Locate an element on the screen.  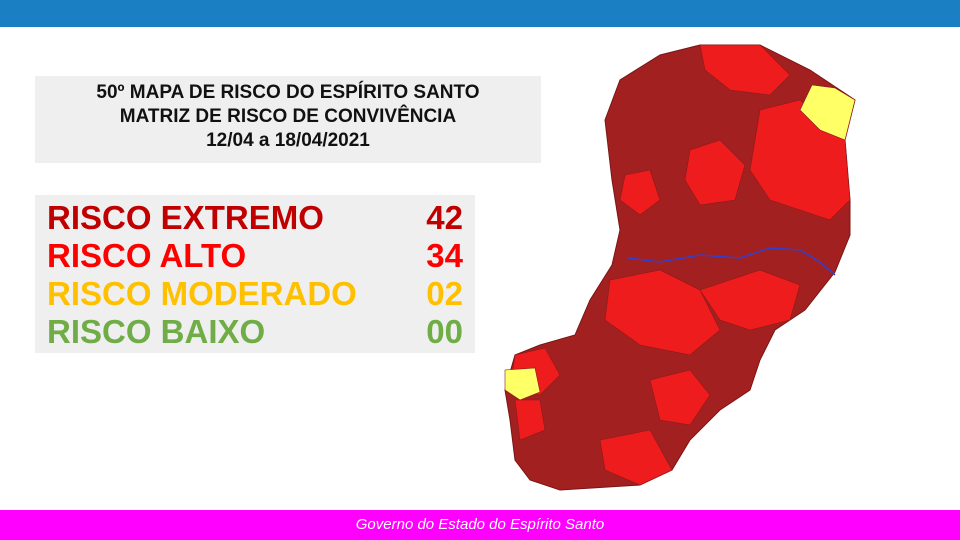
risk-row: RISCO ALTO 34 is located at coordinates (255, 256).